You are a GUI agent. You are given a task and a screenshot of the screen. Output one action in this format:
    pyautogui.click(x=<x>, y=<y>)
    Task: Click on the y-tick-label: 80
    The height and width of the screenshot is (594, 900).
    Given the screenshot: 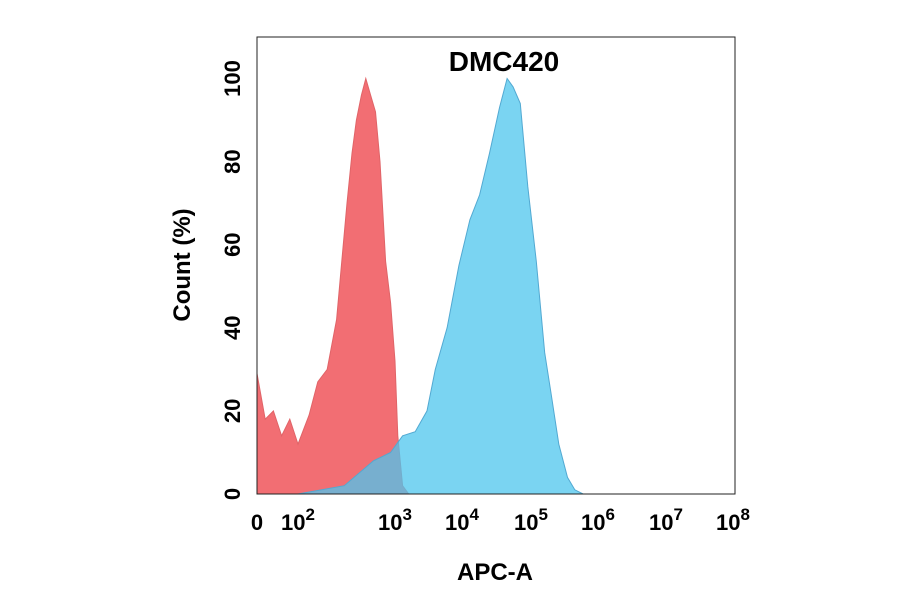 What is the action you would take?
    pyautogui.click(x=232, y=161)
    